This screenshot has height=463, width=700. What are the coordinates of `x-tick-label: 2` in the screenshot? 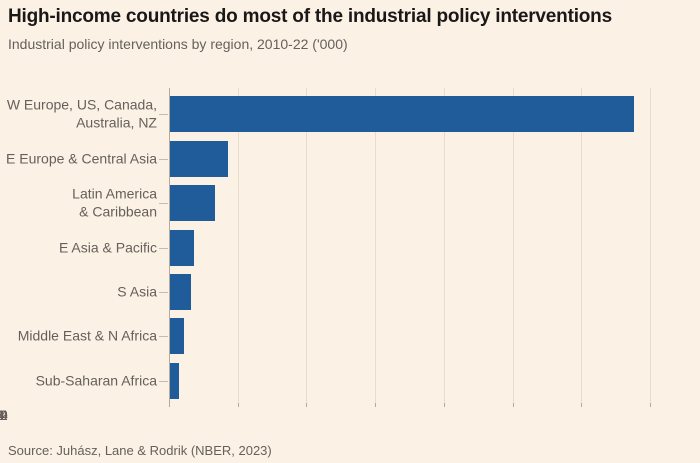 It's located at (2, 415).